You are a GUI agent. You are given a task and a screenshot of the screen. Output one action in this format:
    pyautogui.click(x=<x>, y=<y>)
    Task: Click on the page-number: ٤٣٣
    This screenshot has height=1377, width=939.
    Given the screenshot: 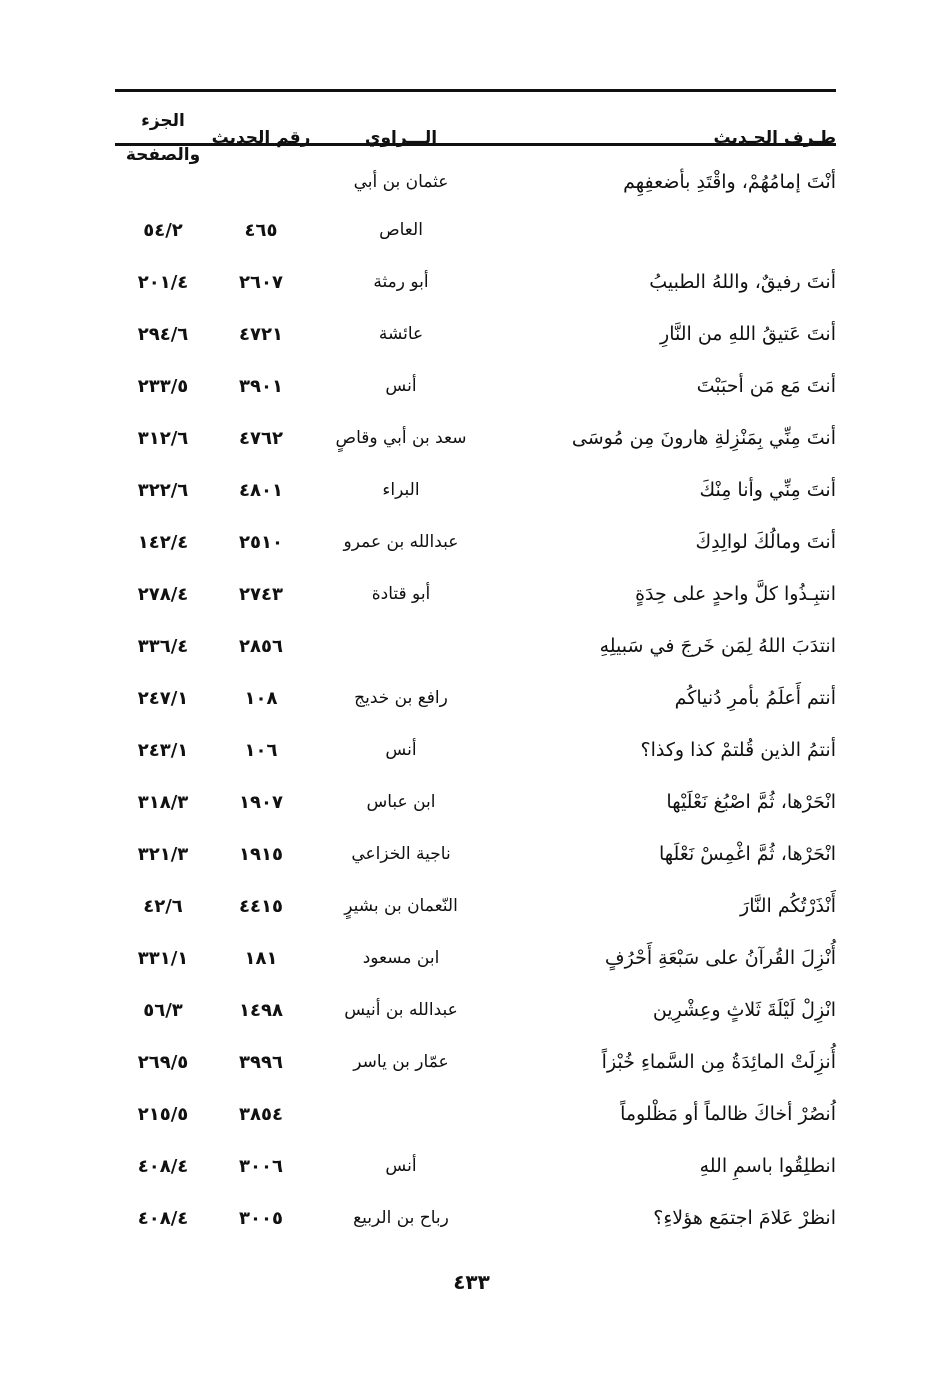 What is the action you would take?
    pyautogui.click(x=469, y=1282)
    